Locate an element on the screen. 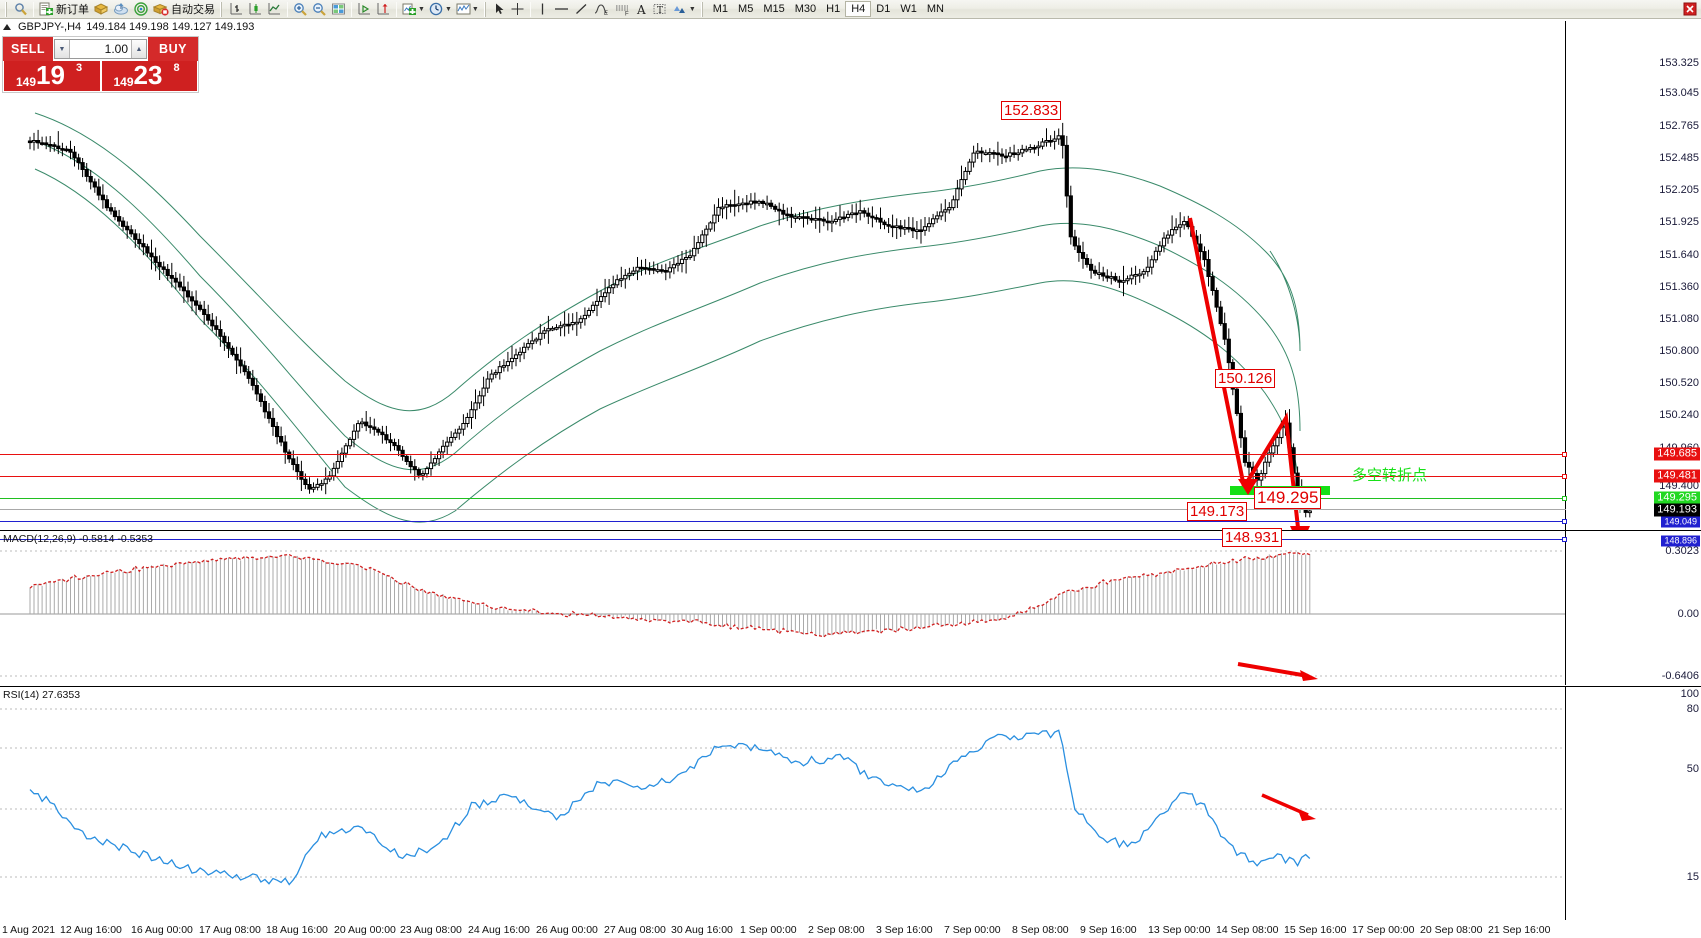 The image size is (1701, 938). toolbar-button-fibonacci: E is located at coordinates (601, 9).